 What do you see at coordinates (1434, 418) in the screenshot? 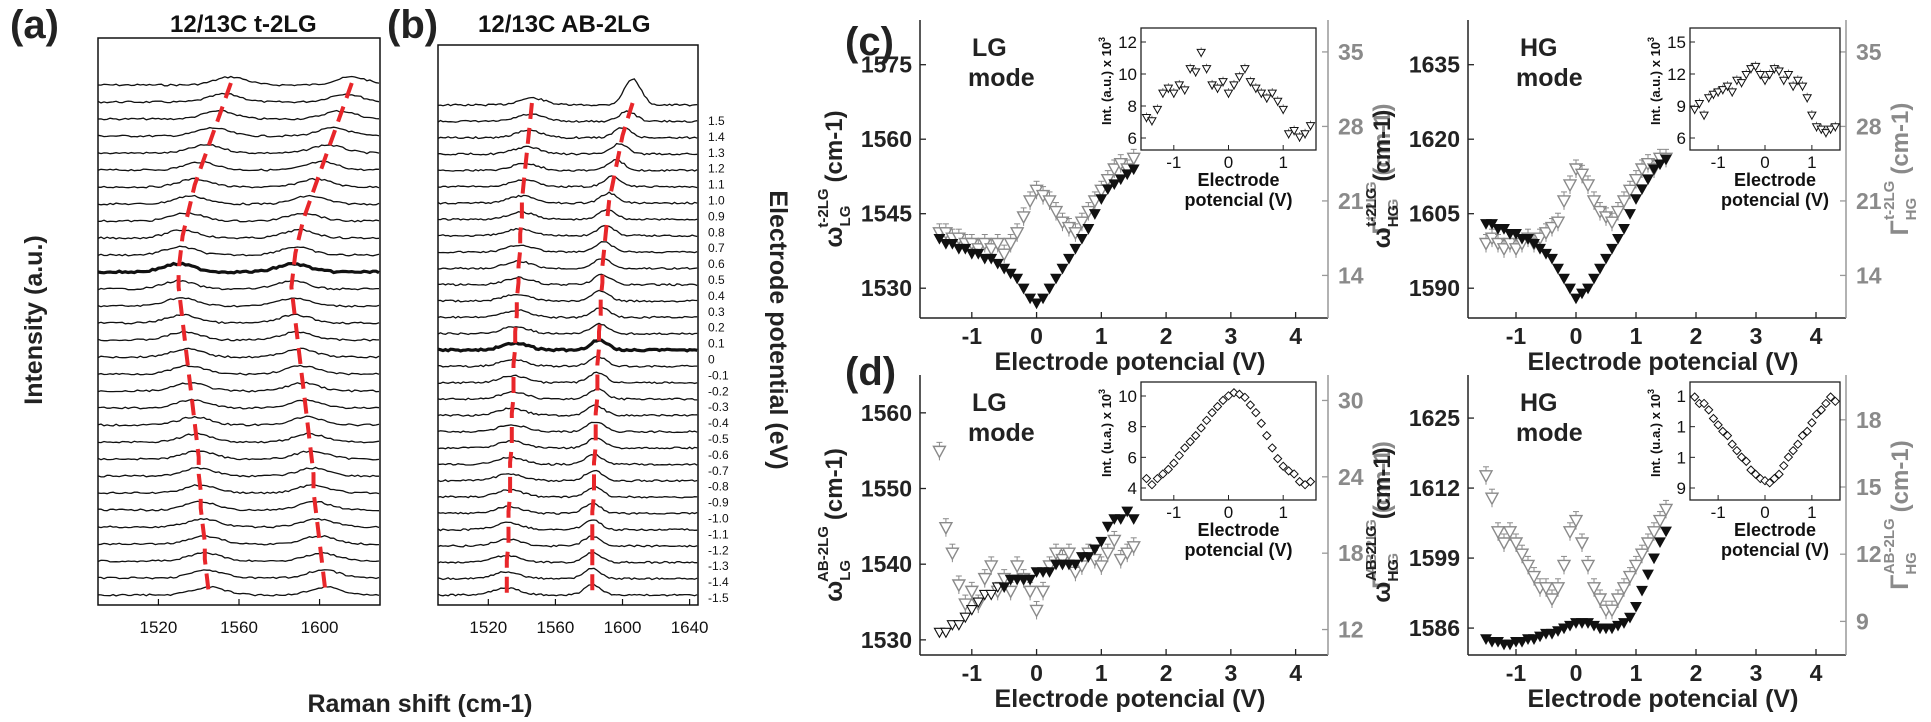
I see `y-tick-label: 1625` at bounding box center [1434, 418].